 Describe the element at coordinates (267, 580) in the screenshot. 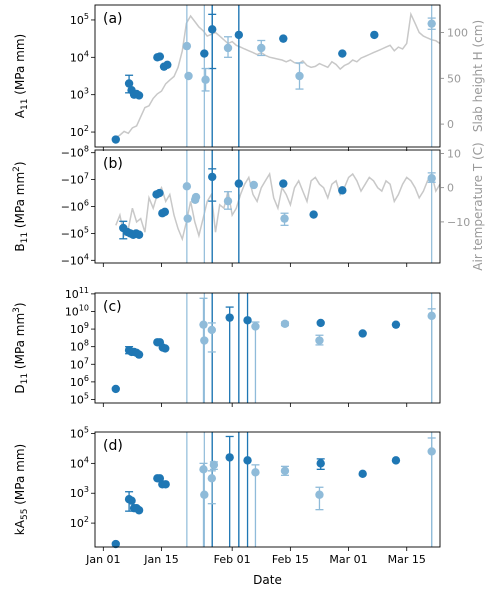

I see `x-axis-label: Date` at that location.